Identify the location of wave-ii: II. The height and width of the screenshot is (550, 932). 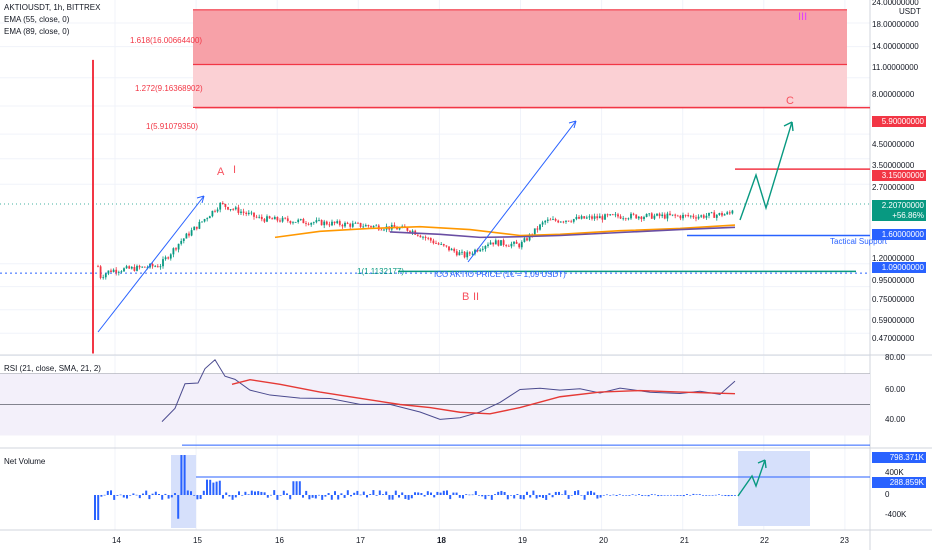
(476, 297).